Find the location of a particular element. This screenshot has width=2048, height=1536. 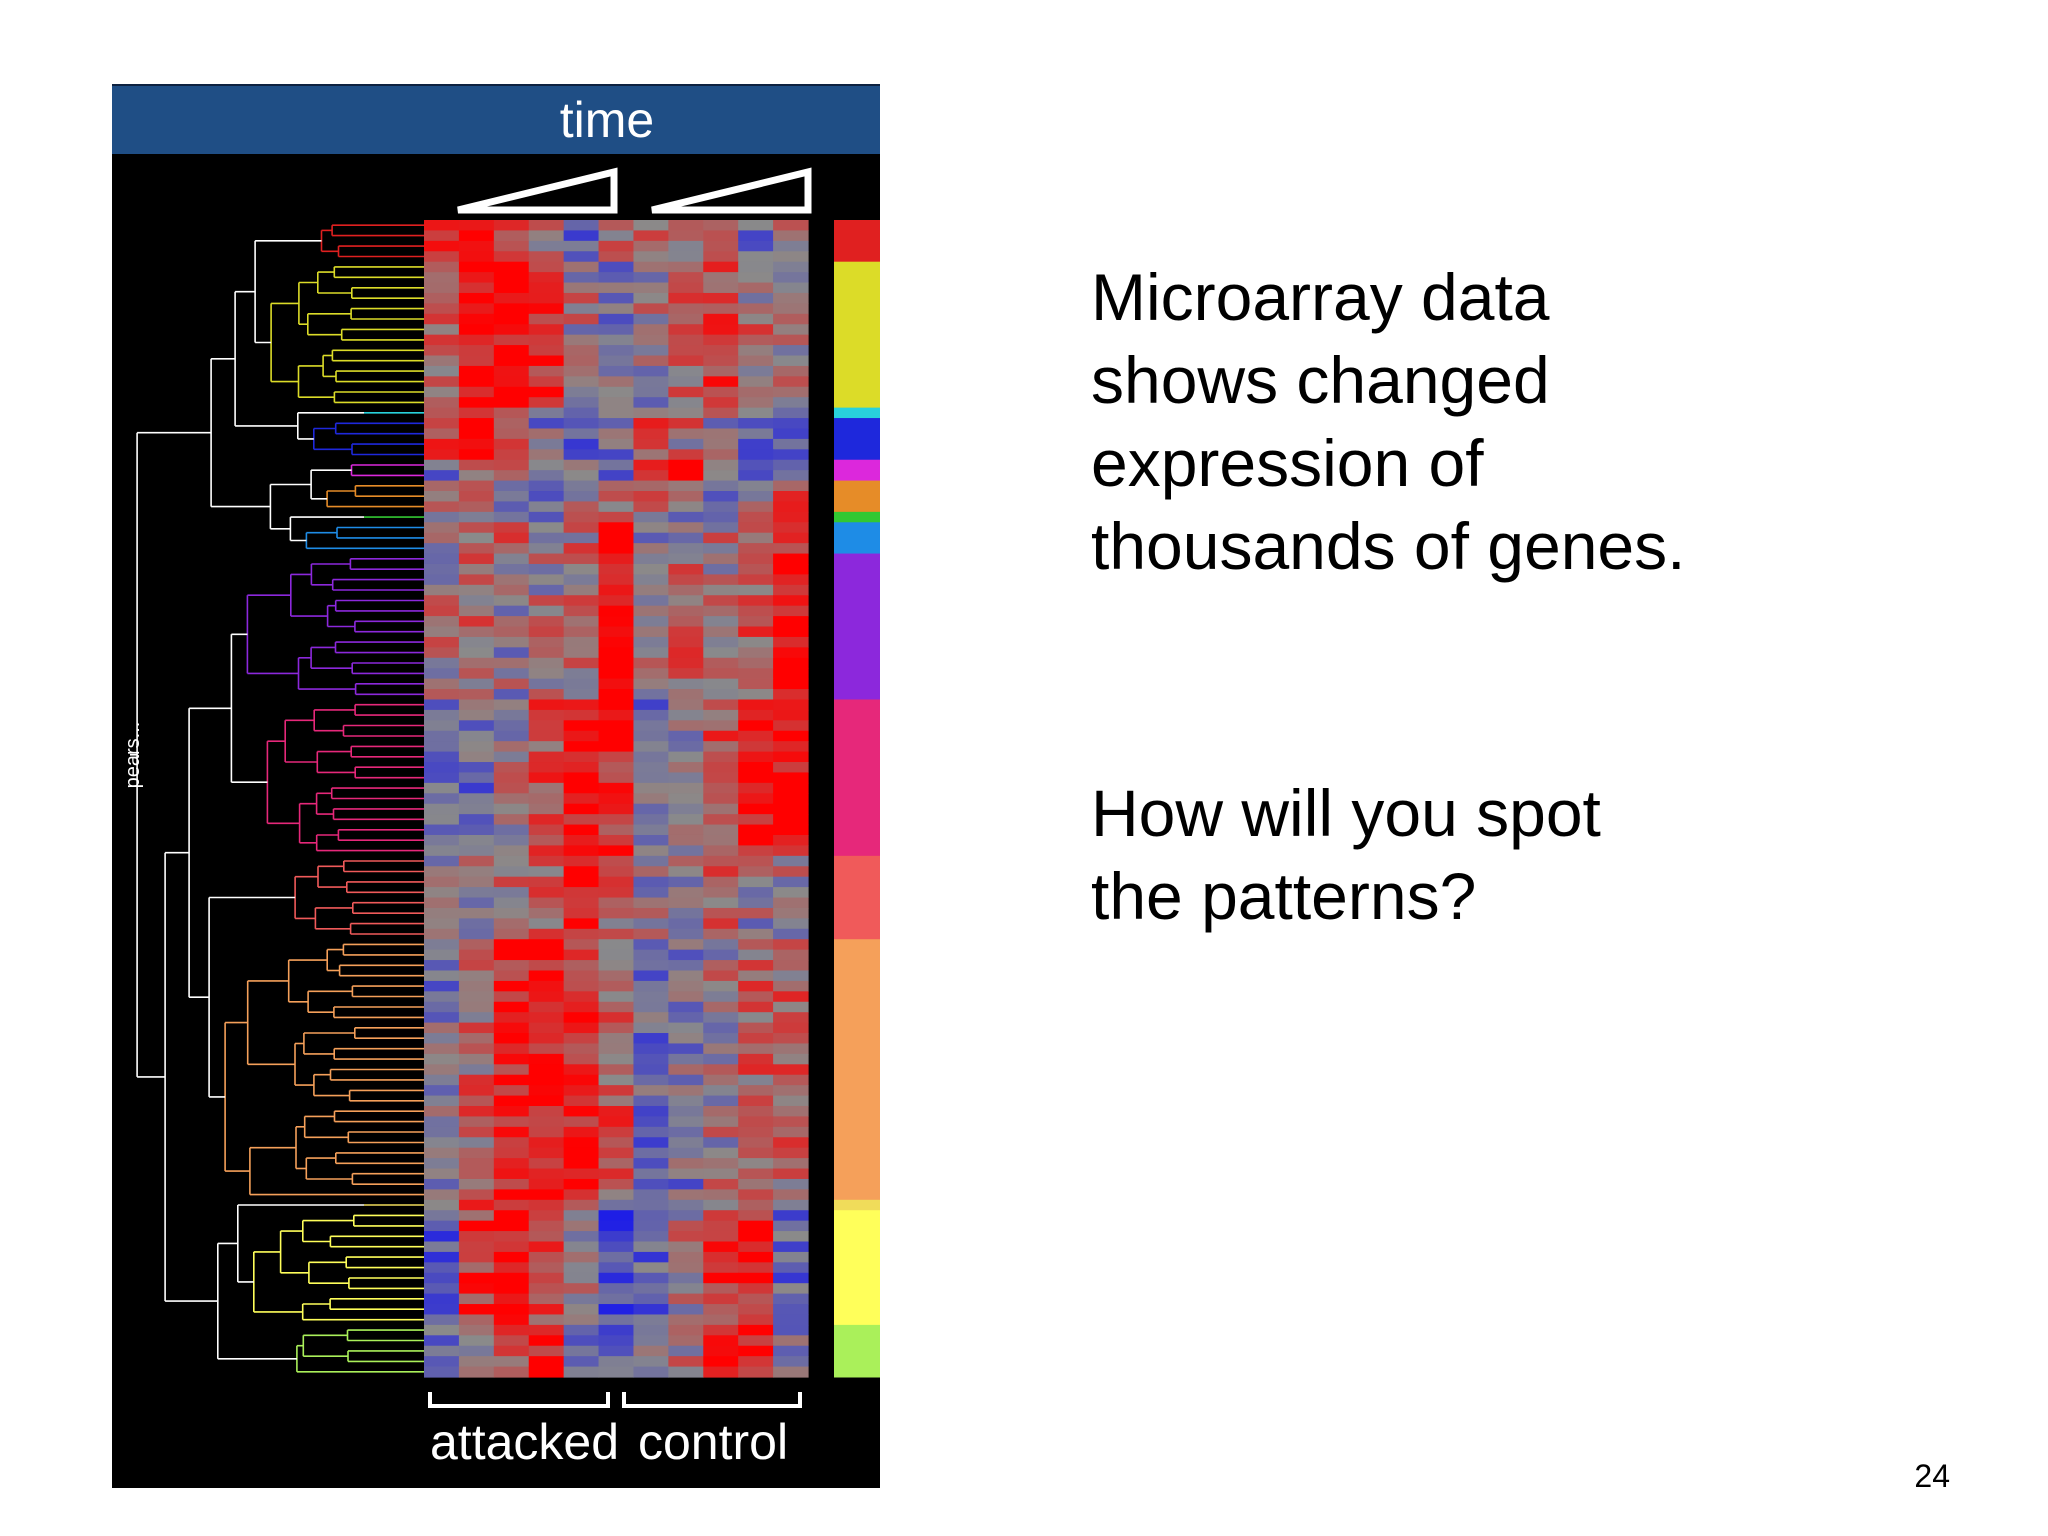

time-label: time is located at coordinates (607, 120).